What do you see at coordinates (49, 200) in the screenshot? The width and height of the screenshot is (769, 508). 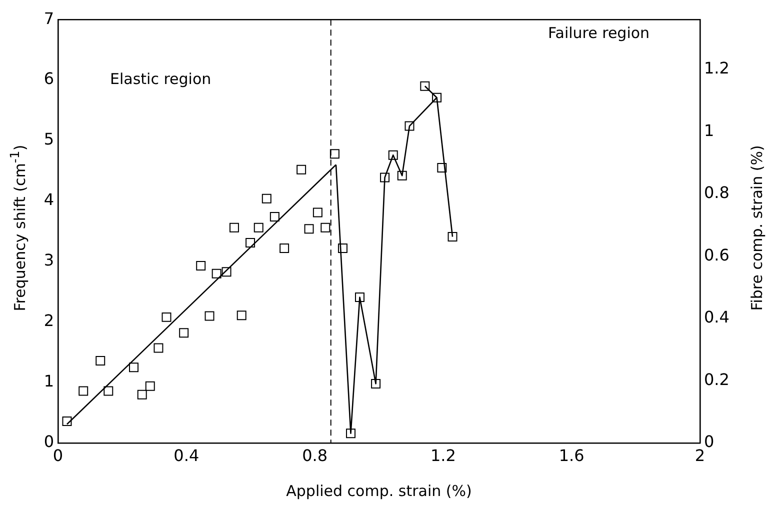 I see `y-tick-label: 4` at bounding box center [49, 200].